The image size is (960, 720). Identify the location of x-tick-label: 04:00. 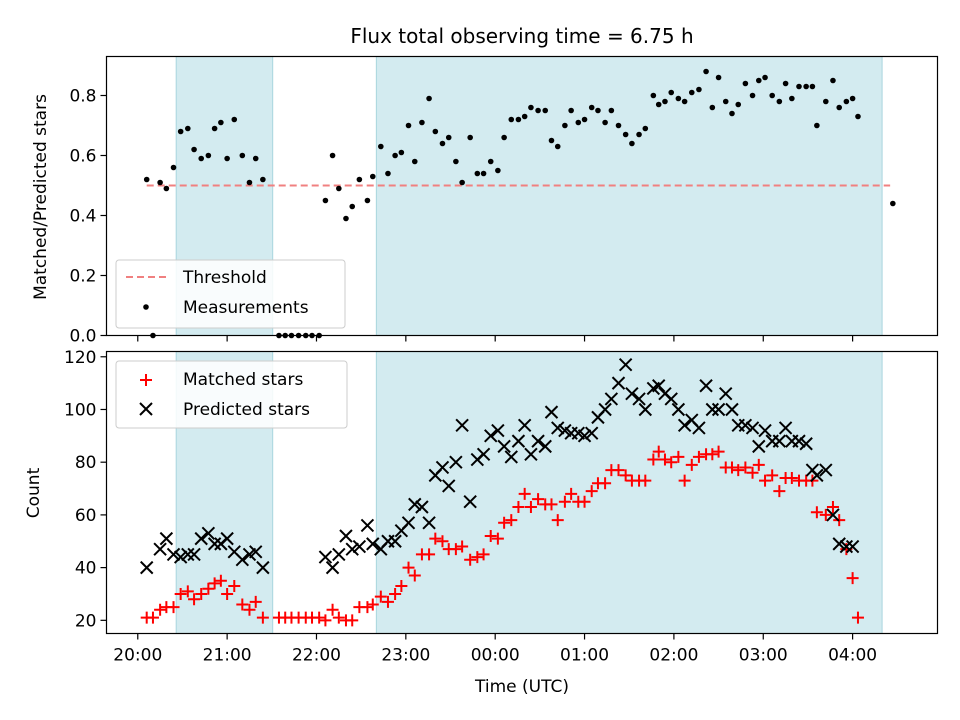
(852, 656).